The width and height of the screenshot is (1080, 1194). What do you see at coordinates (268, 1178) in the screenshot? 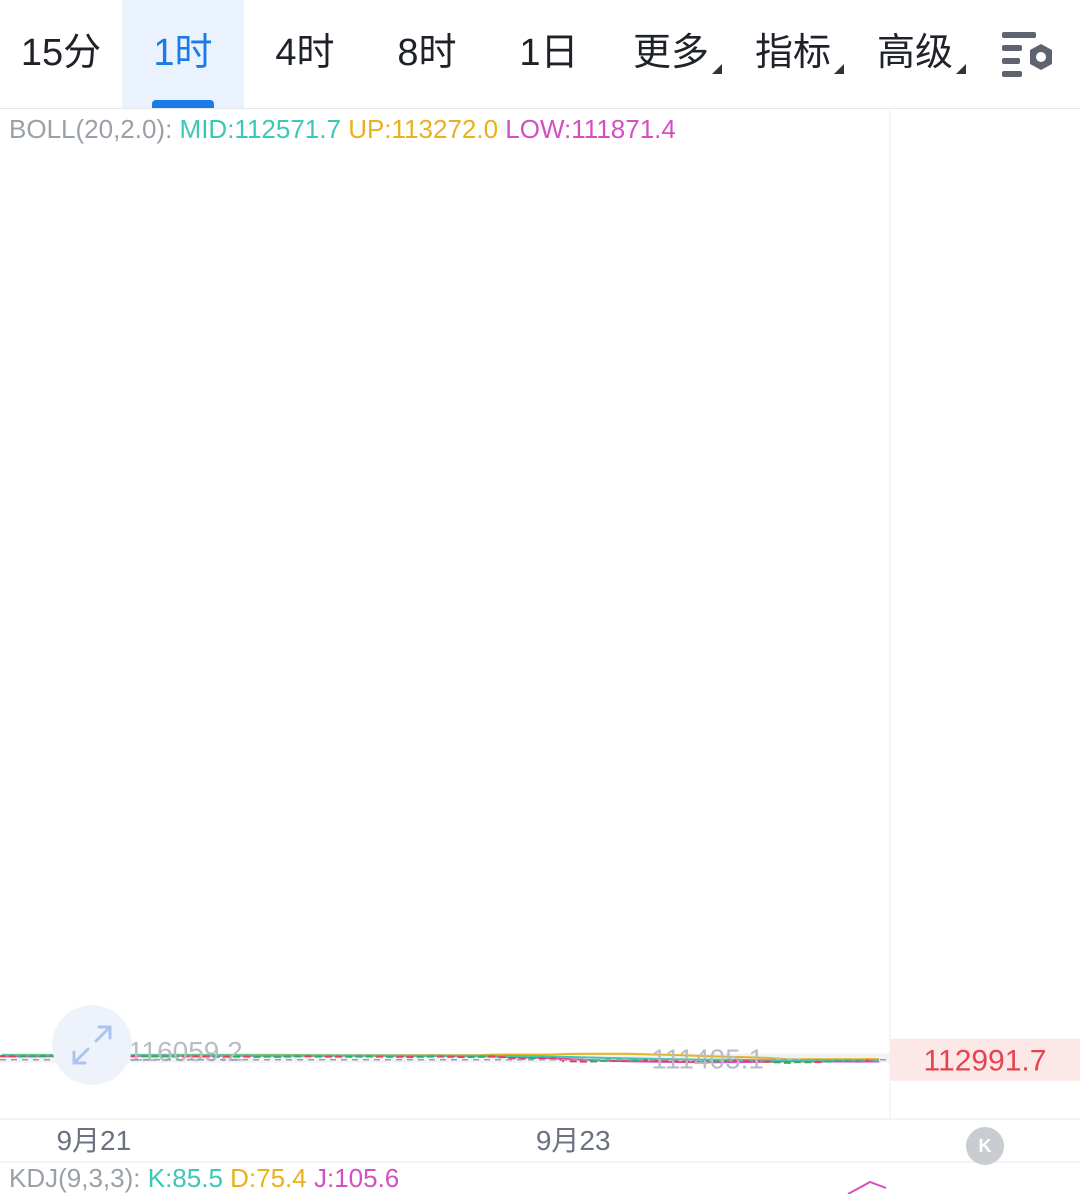
I see `kdj-d-value: D:75.4` at bounding box center [268, 1178].